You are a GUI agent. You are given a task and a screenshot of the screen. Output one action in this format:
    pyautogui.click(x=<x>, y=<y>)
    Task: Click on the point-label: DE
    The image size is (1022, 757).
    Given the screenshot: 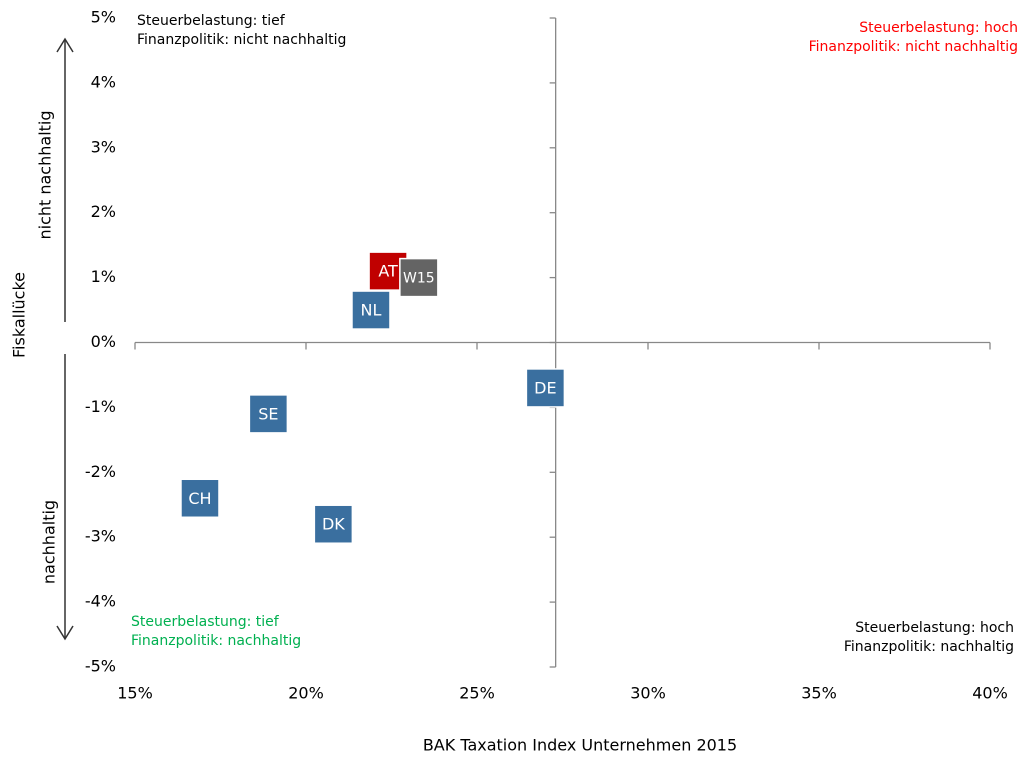 What is the action you would take?
    pyautogui.click(x=545, y=387)
    